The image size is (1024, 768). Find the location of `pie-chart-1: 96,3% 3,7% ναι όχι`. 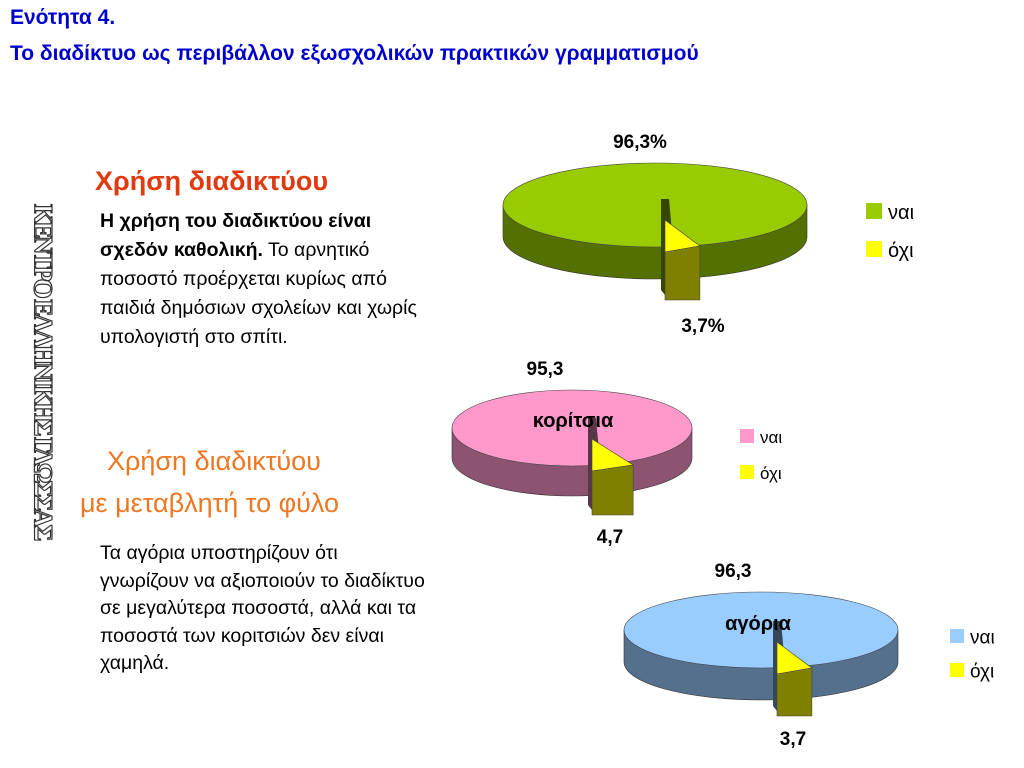

pie-chart-1: 96,3% 3,7% ναι όχι is located at coordinates (708, 234).